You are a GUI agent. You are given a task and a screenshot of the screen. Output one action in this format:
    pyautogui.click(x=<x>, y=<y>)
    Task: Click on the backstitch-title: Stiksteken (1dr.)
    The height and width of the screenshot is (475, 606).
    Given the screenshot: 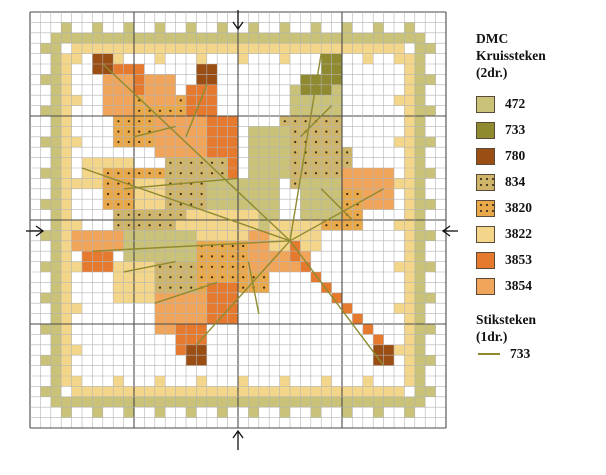 What is the action you would take?
    pyautogui.click(x=506, y=328)
    